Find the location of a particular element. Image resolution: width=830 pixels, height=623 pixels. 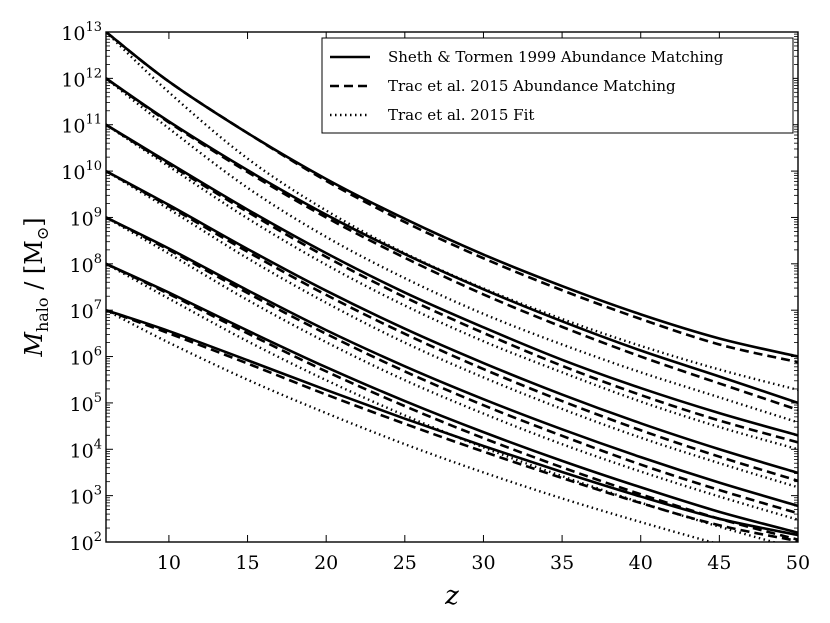

y-tick-label: 10⁷ is located at coordinates (86, 310).